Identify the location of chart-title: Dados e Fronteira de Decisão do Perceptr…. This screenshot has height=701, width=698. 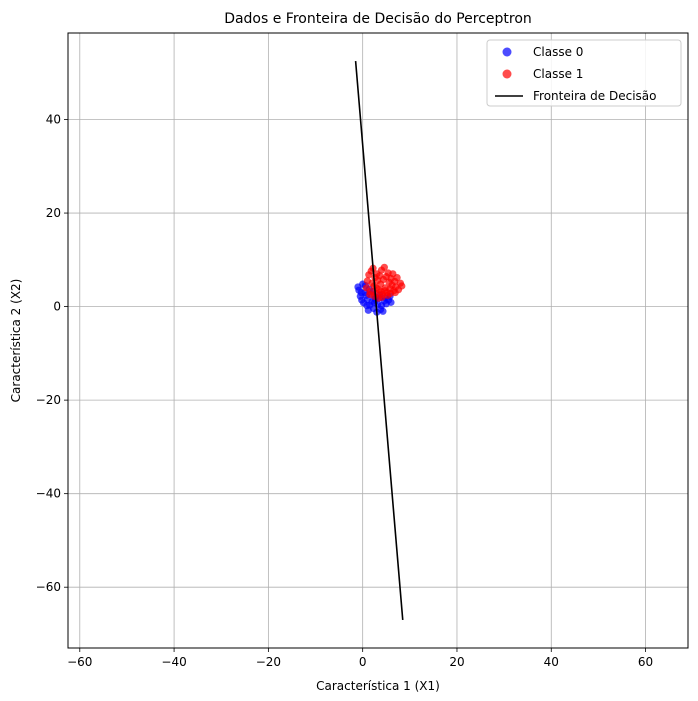
(378, 19).